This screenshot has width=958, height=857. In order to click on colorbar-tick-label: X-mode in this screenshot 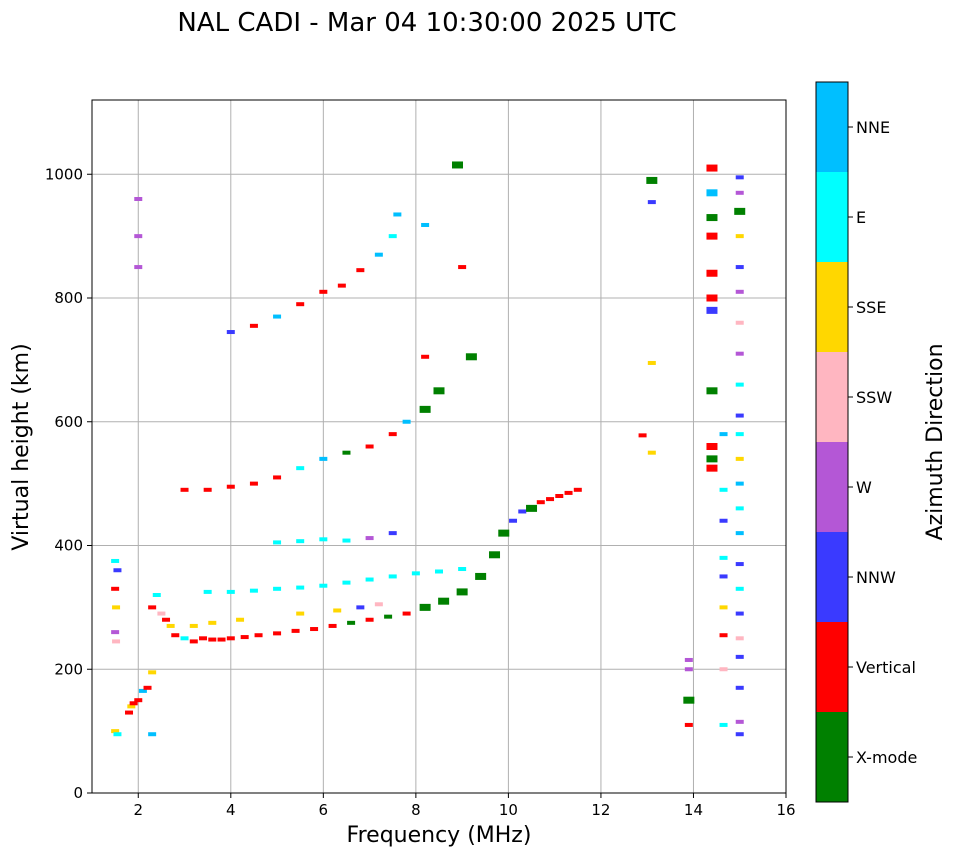, I will do `click(886, 757)`.